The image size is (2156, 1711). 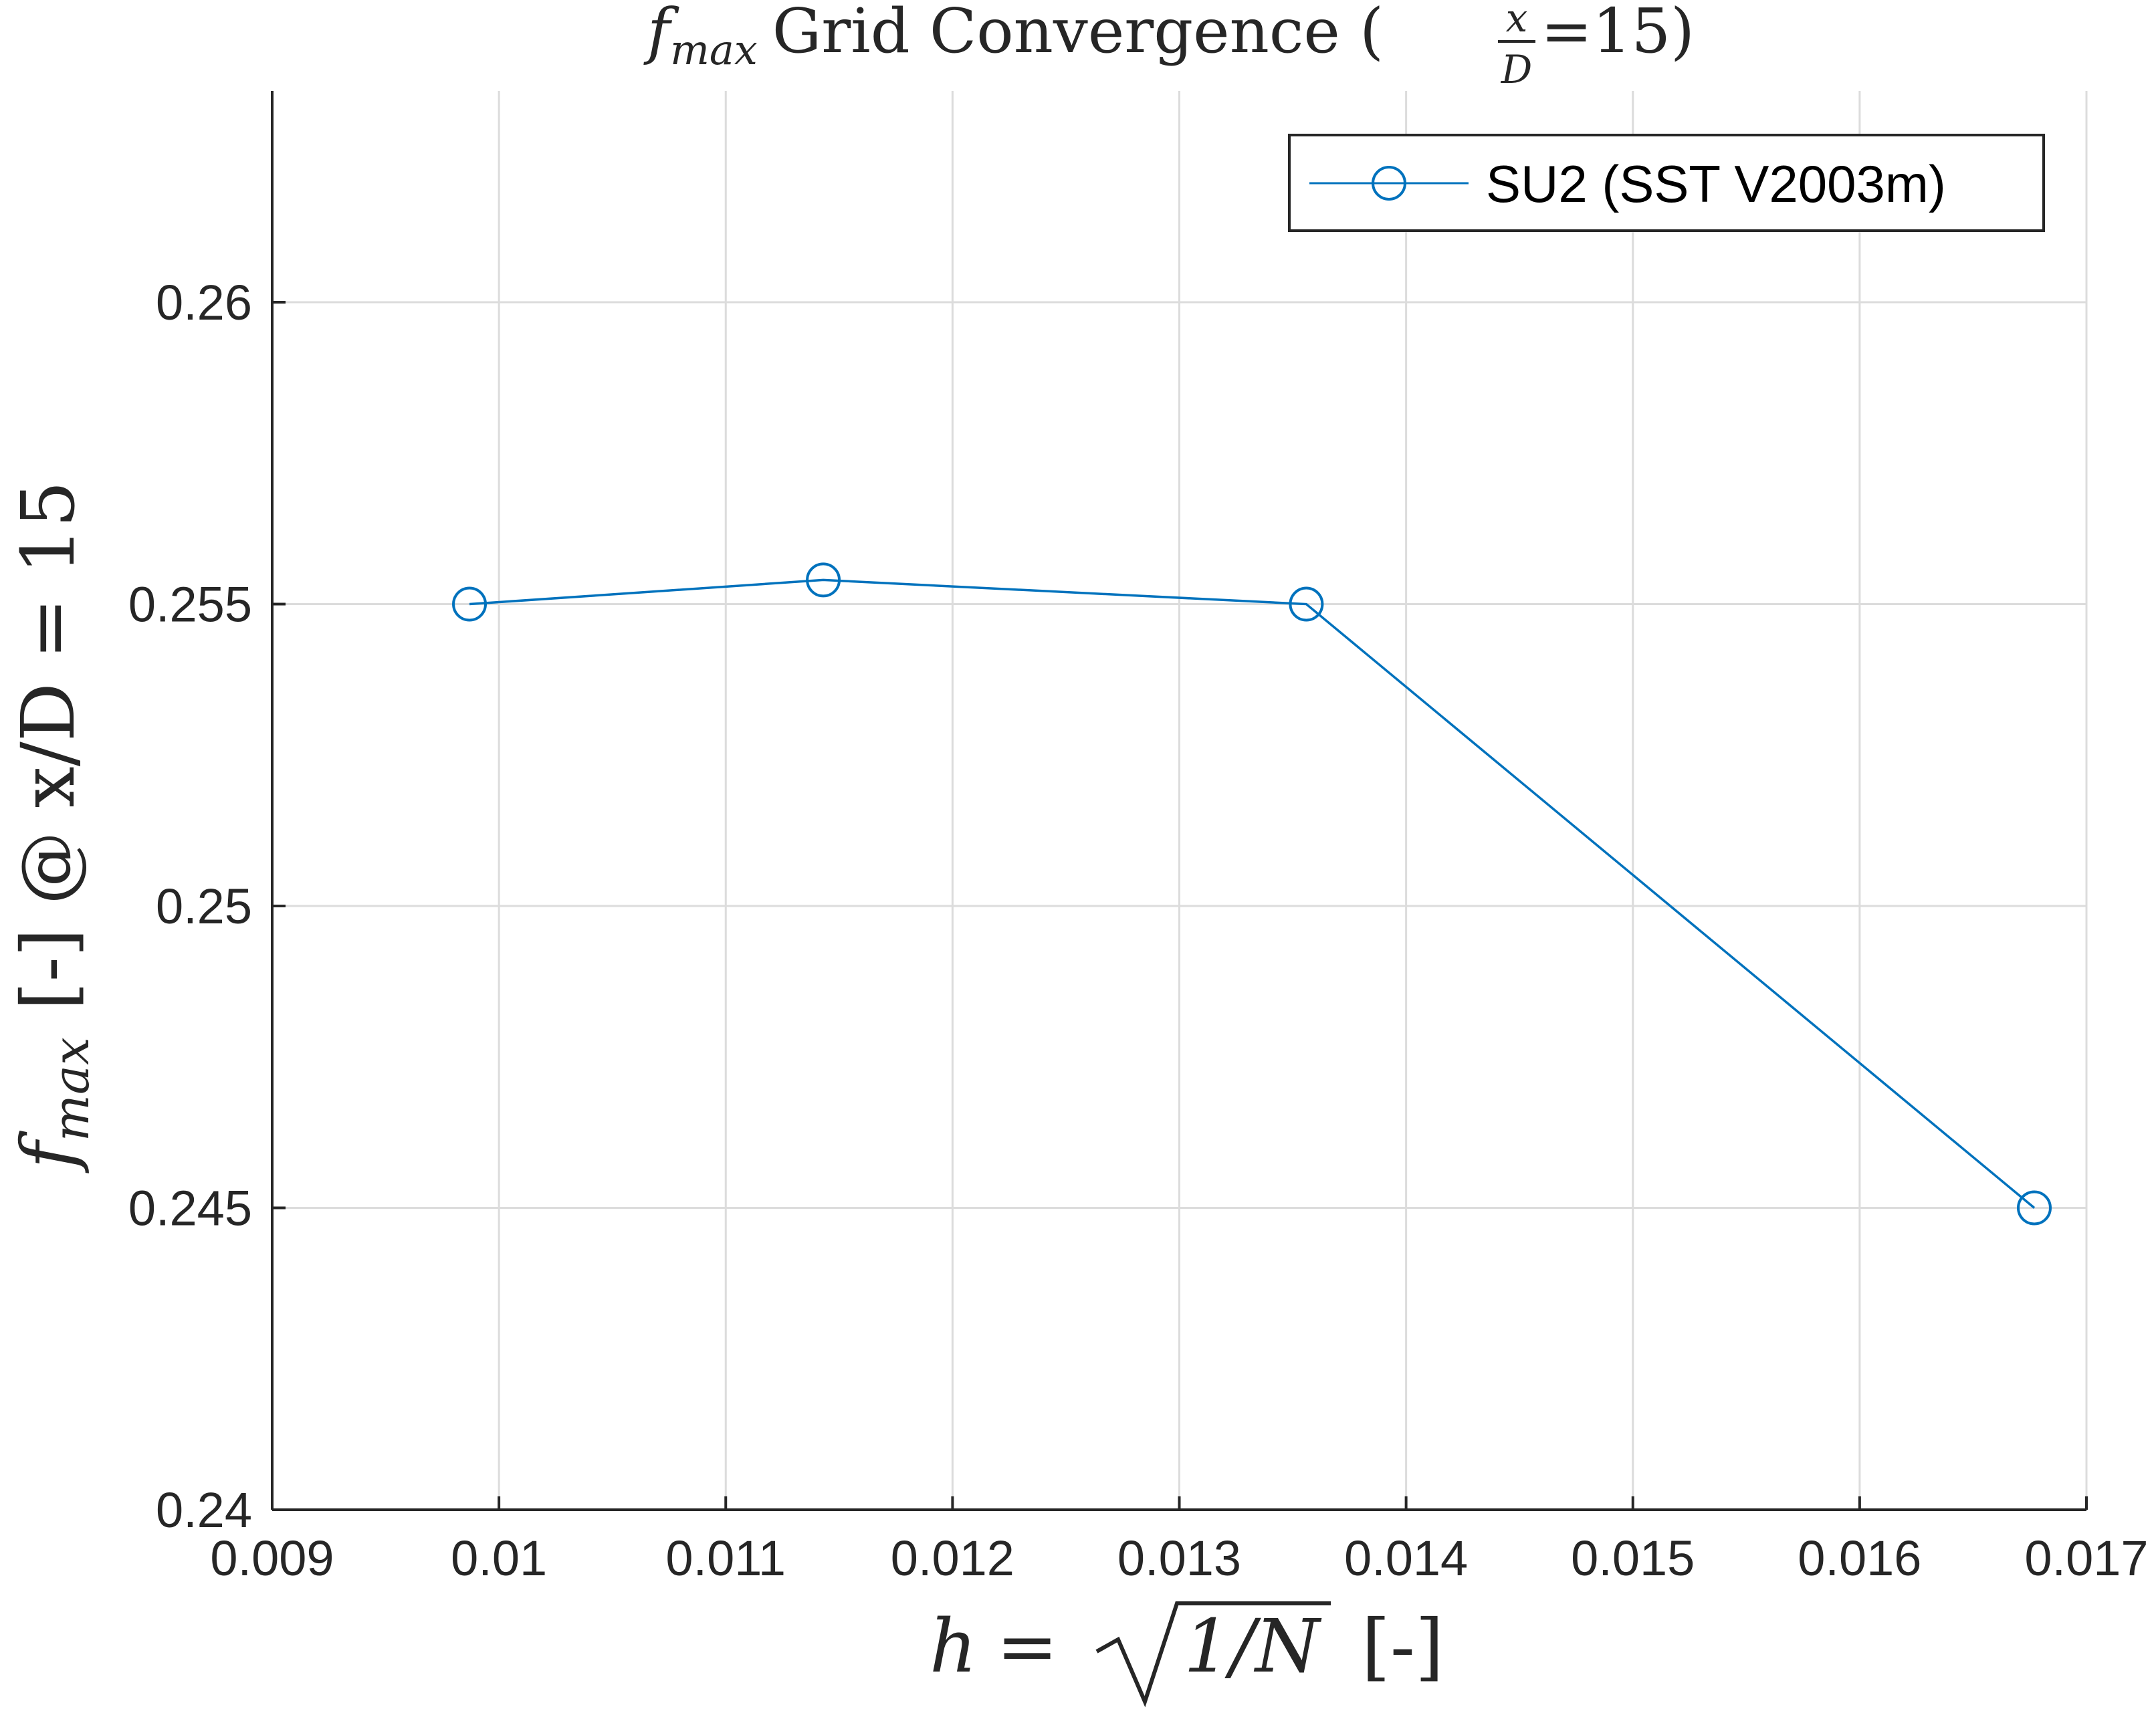 I want to click on legend-series-label: SU2 (SST V2003m), so click(x=1716, y=183).